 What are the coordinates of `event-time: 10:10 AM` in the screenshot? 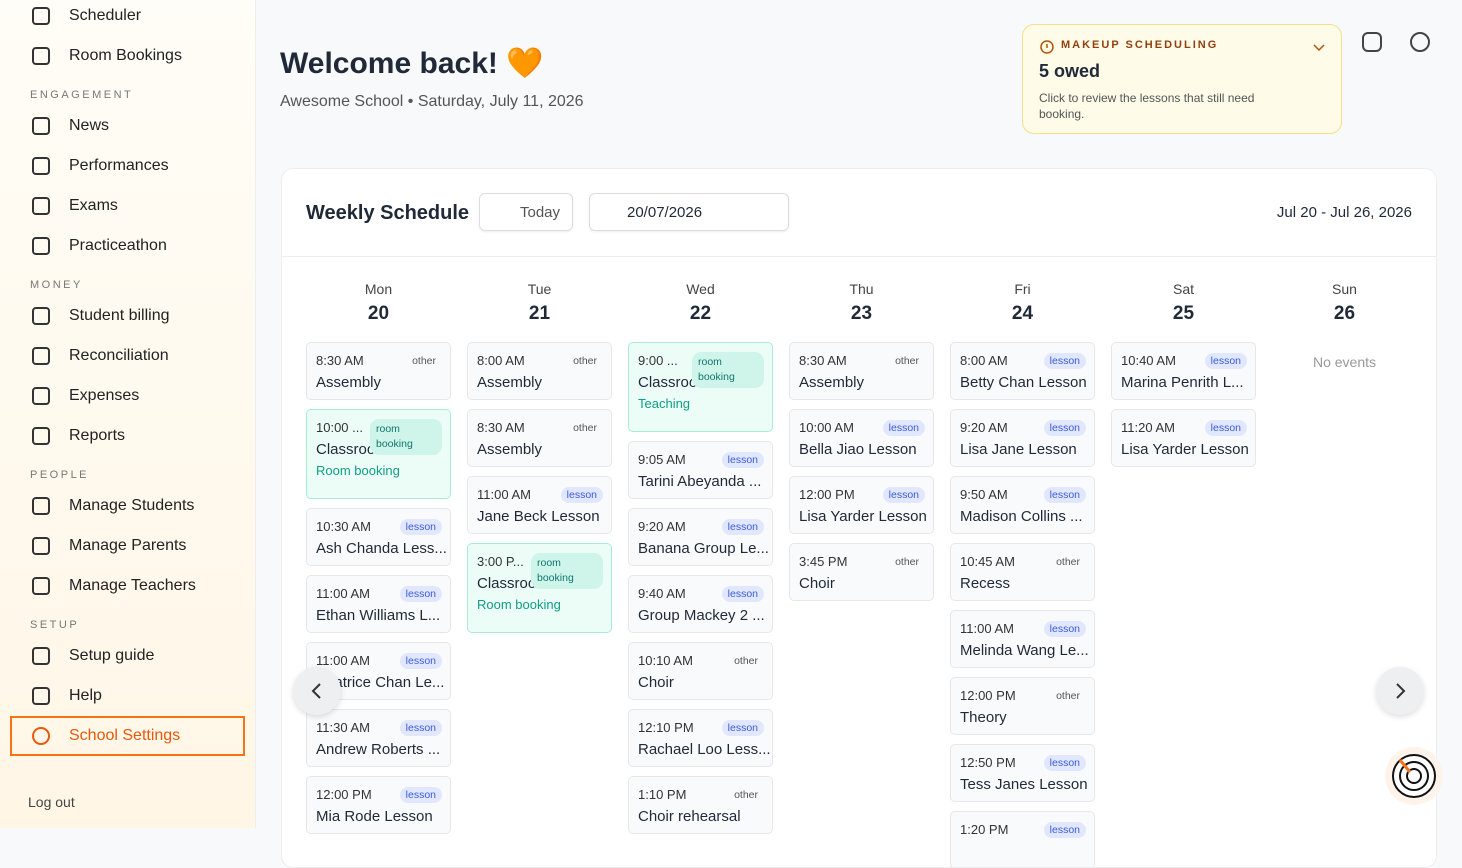 It's located at (665, 660).